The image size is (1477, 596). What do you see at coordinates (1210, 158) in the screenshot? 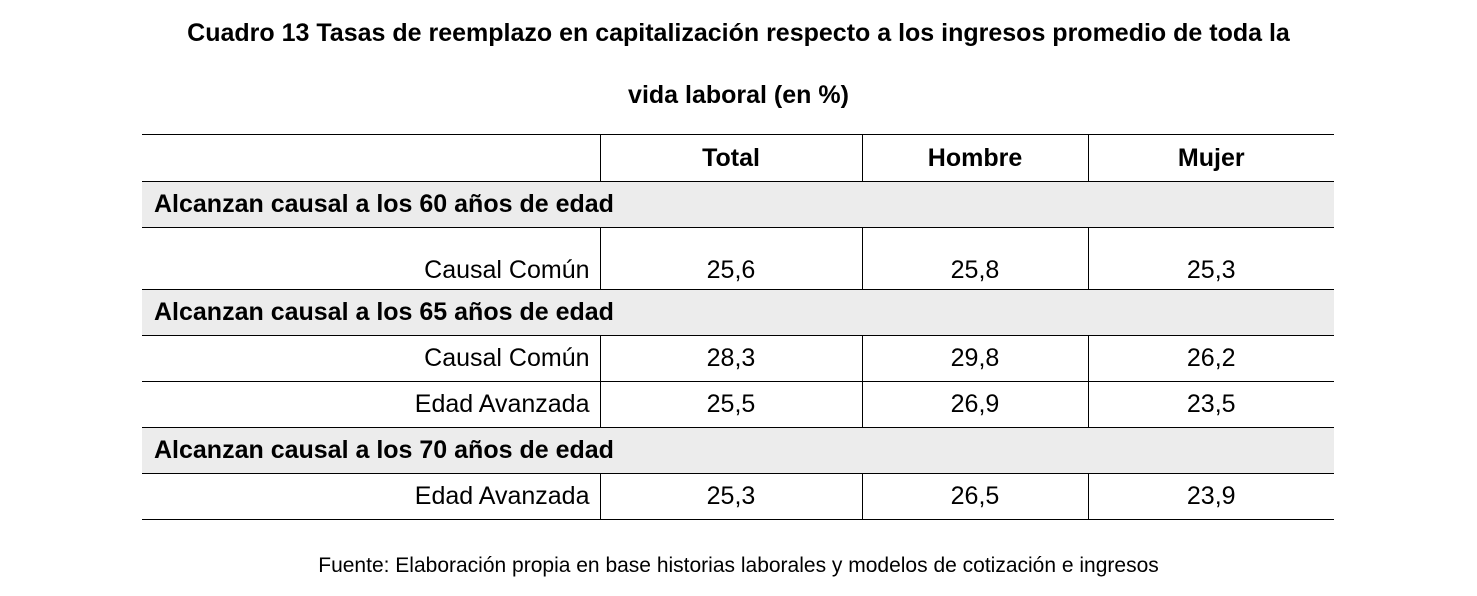
I see `column-header-mujer: Mujer` at bounding box center [1210, 158].